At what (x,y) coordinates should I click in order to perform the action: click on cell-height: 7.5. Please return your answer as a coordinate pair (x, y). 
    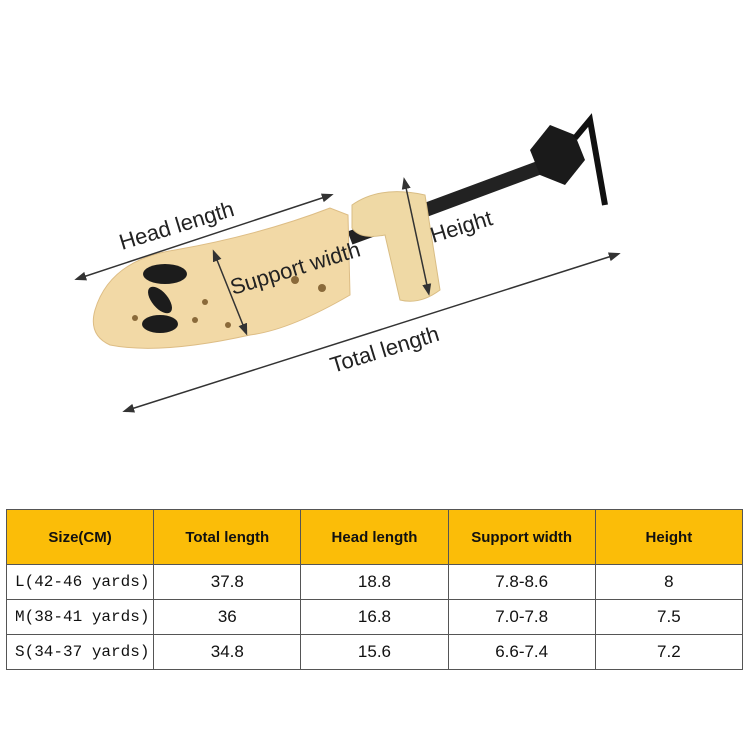
    Looking at the image, I should click on (669, 617).